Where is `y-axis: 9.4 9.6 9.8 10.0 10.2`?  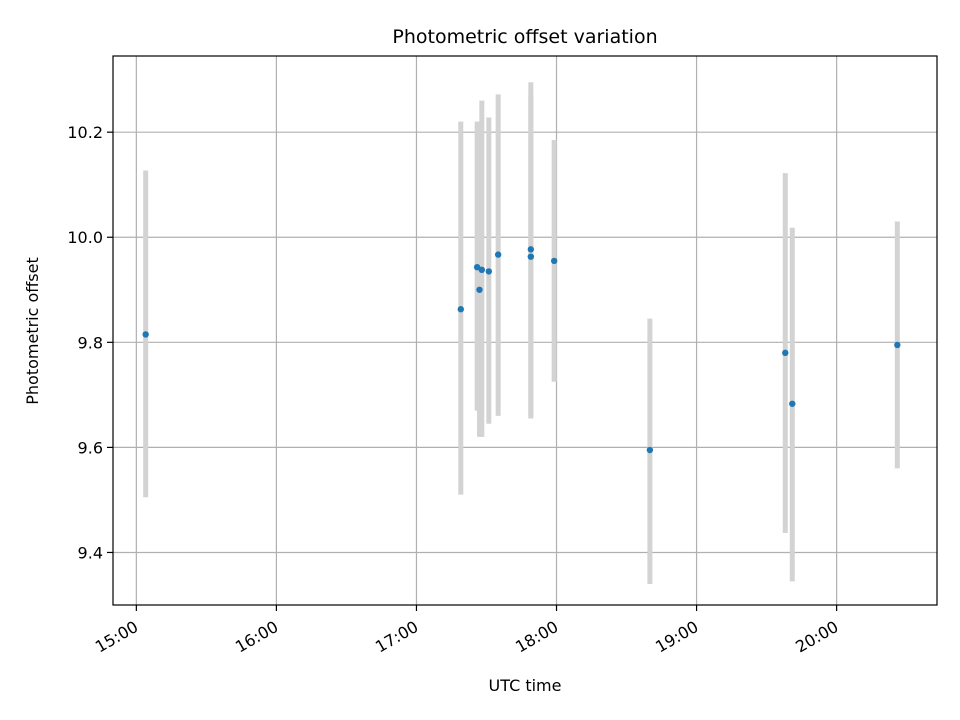
y-axis: 9.4 9.6 9.8 10.0 10.2 is located at coordinates (90, 342).